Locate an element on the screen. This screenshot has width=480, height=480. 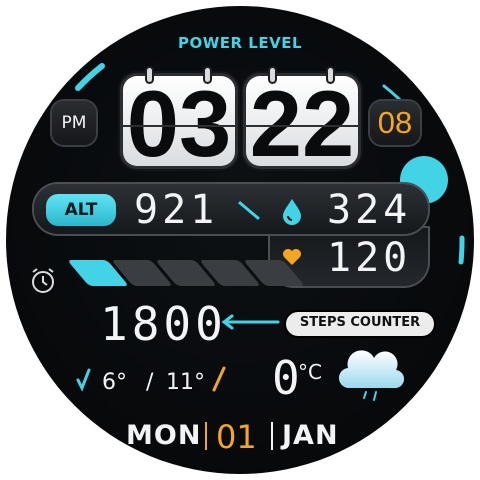
ampm-indicator: PM is located at coordinates (74, 123).